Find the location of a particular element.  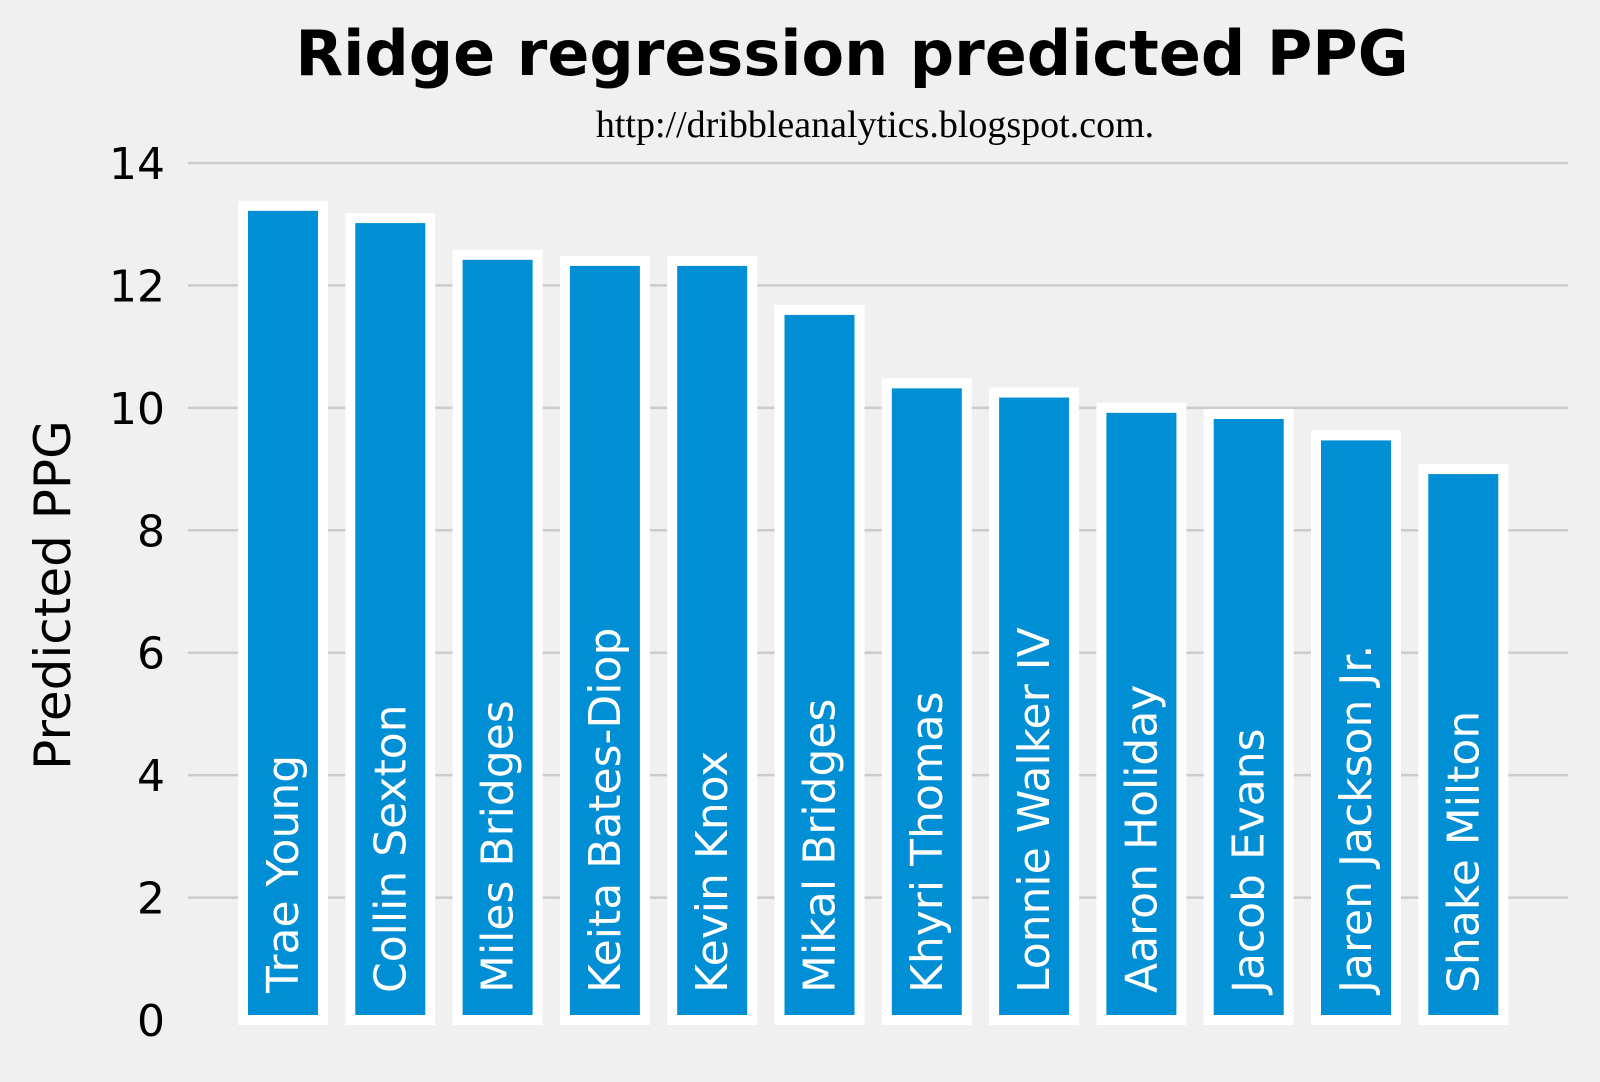

bar-label: Jacob Evans is located at coordinates (1249, 862).